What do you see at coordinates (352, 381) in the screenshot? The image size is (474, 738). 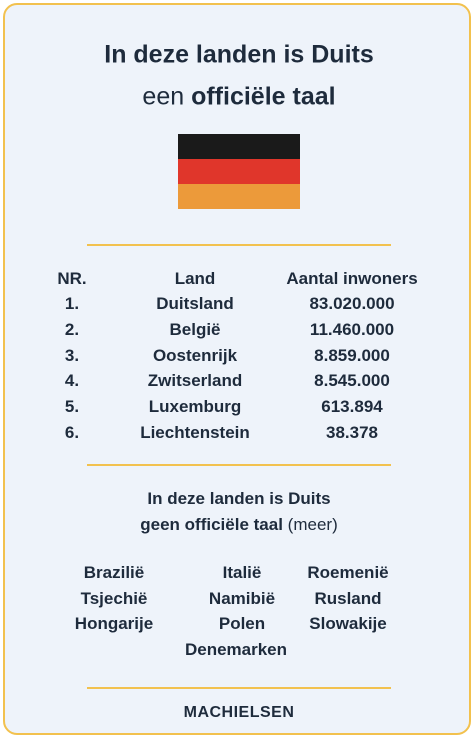 I see `table-cell: 8.545.000` at bounding box center [352, 381].